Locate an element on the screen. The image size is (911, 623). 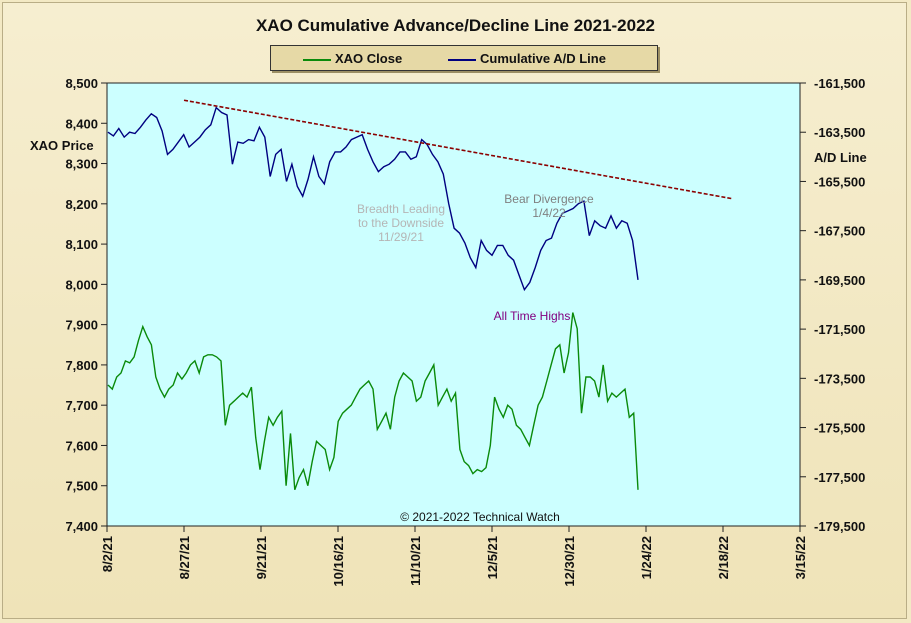
legend-swatch-xao-close is located at coordinates (317, 59).